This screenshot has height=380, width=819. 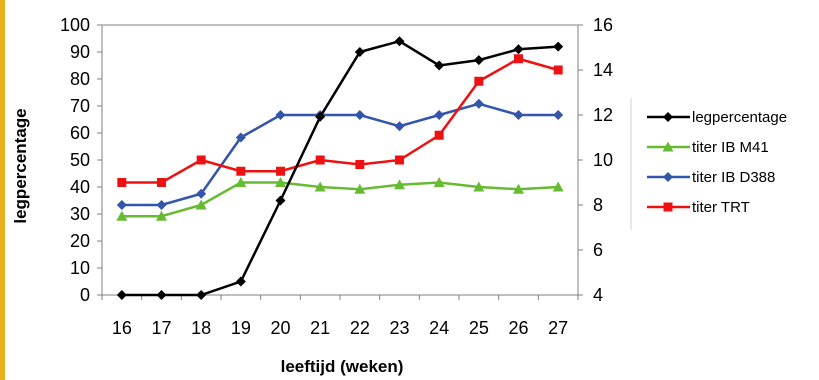 I want to click on series-line-titer-ib-d388, so click(x=340, y=154).